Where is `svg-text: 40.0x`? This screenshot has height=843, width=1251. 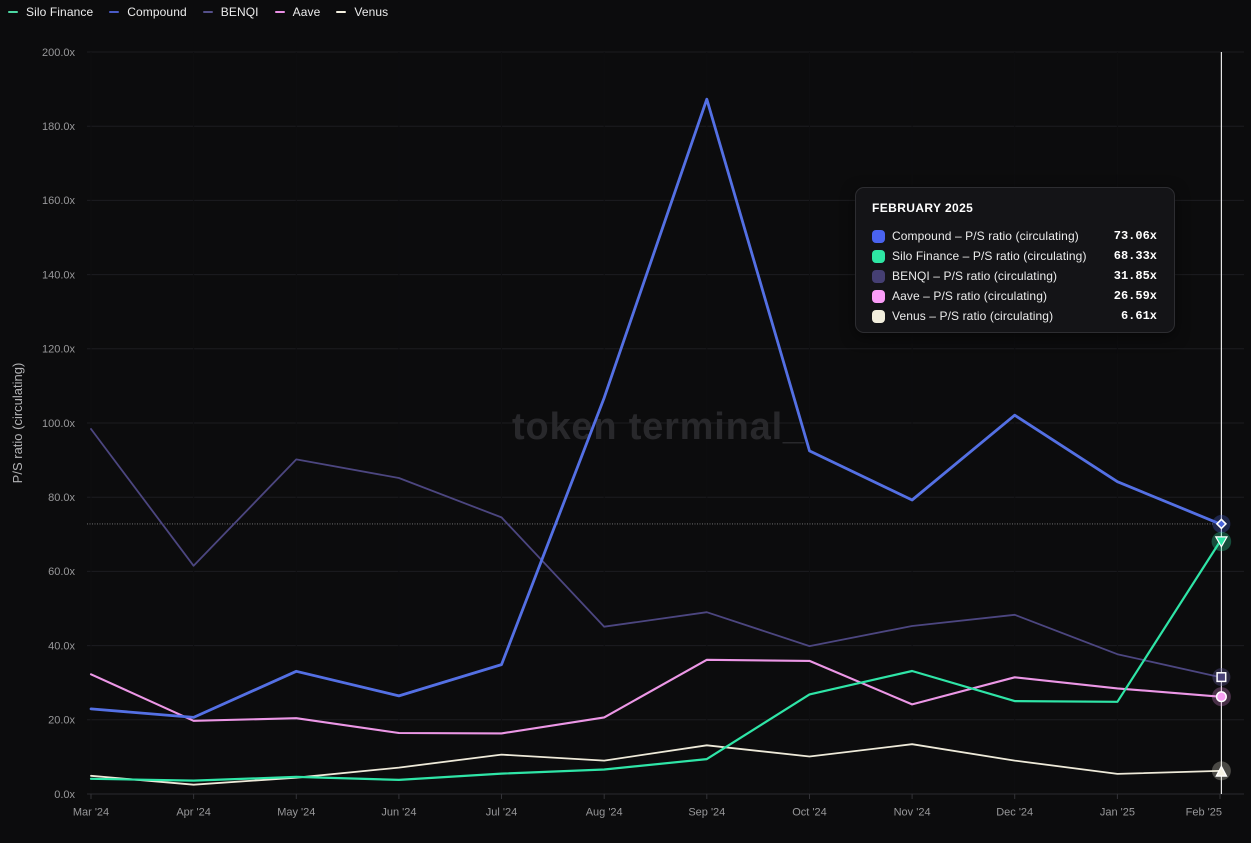
svg-text: 40.0x is located at coordinates (61, 646).